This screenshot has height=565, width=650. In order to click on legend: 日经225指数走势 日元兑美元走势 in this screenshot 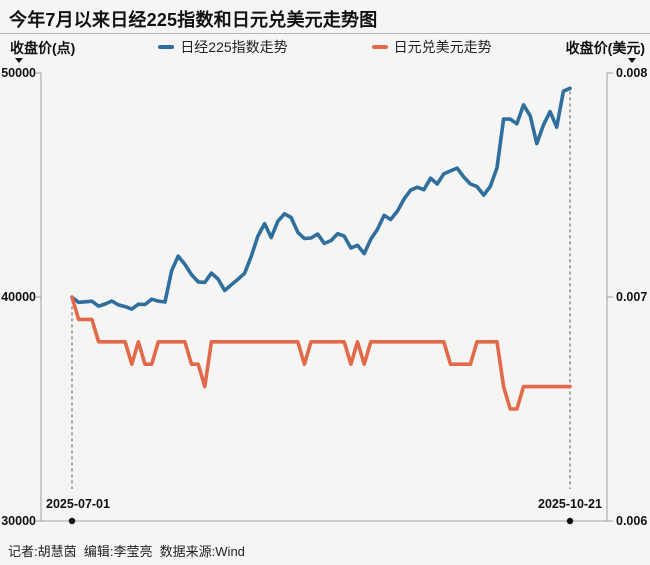, I will do `click(325, 47)`.